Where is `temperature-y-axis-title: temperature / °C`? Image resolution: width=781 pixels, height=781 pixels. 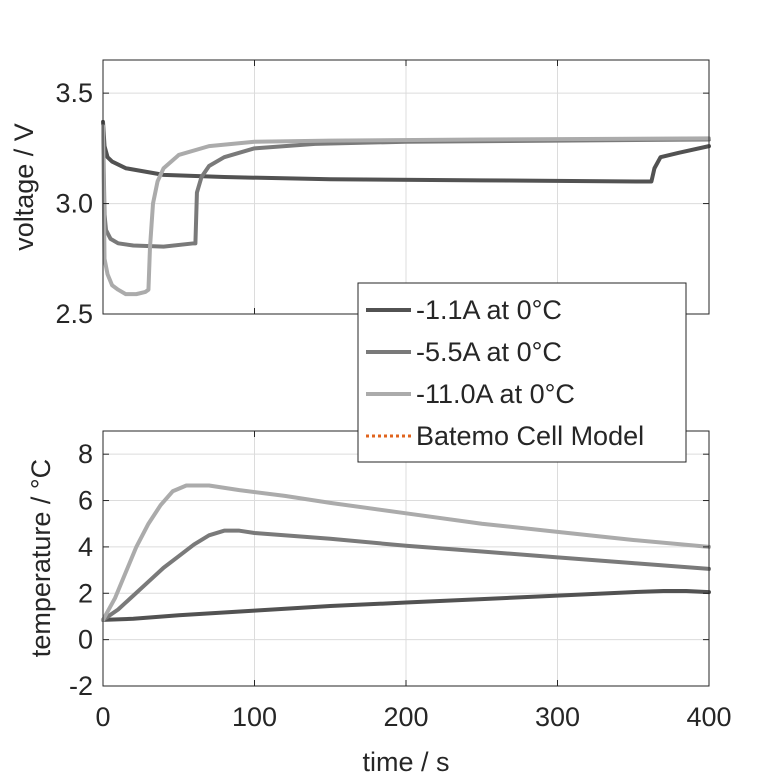
temperature-y-axis-title: temperature / °C is located at coordinates (41, 558).